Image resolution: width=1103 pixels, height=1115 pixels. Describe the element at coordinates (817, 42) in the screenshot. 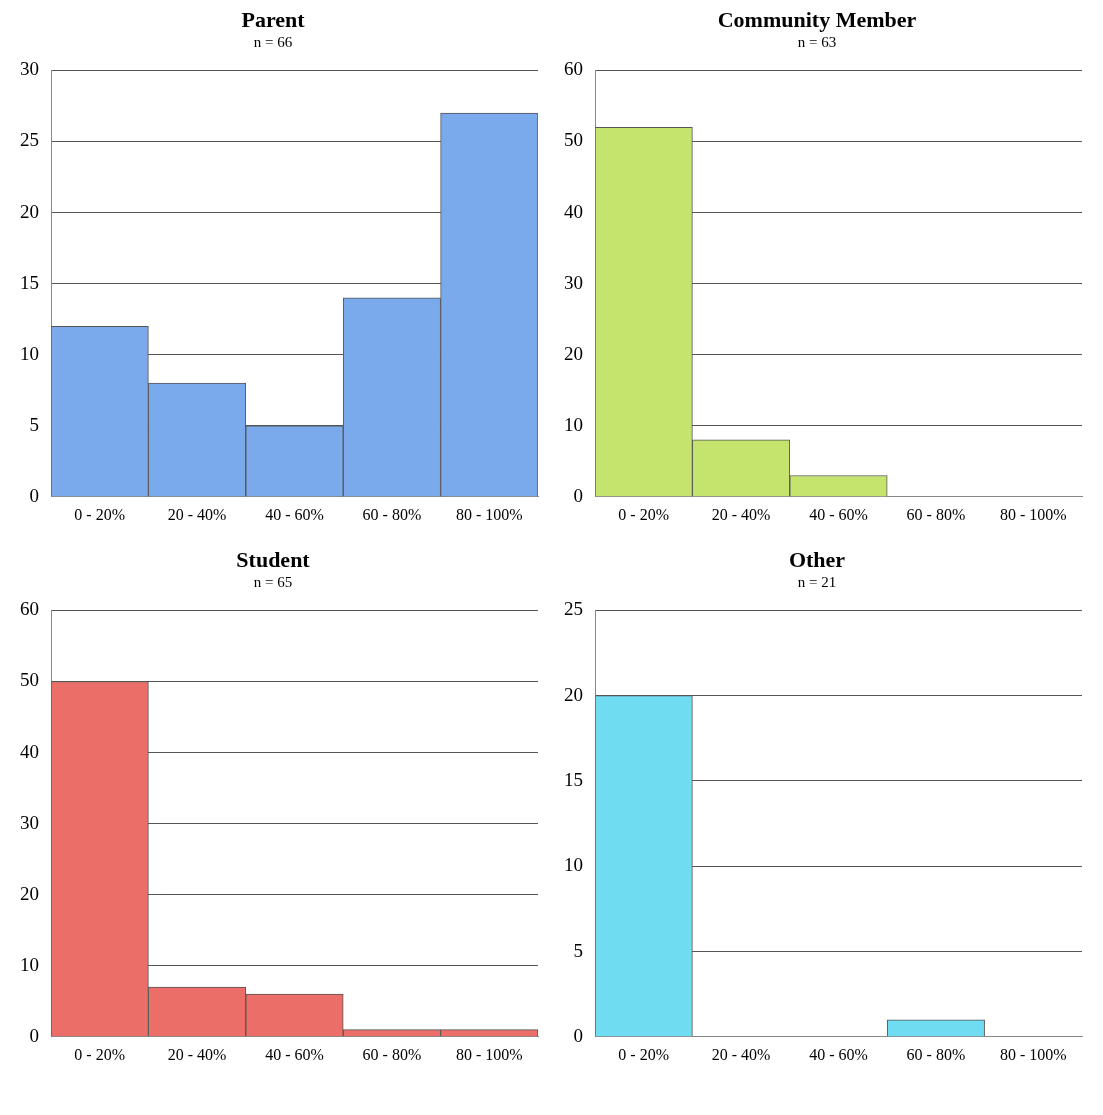

I see `chart-subtitle: n = 63` at that location.